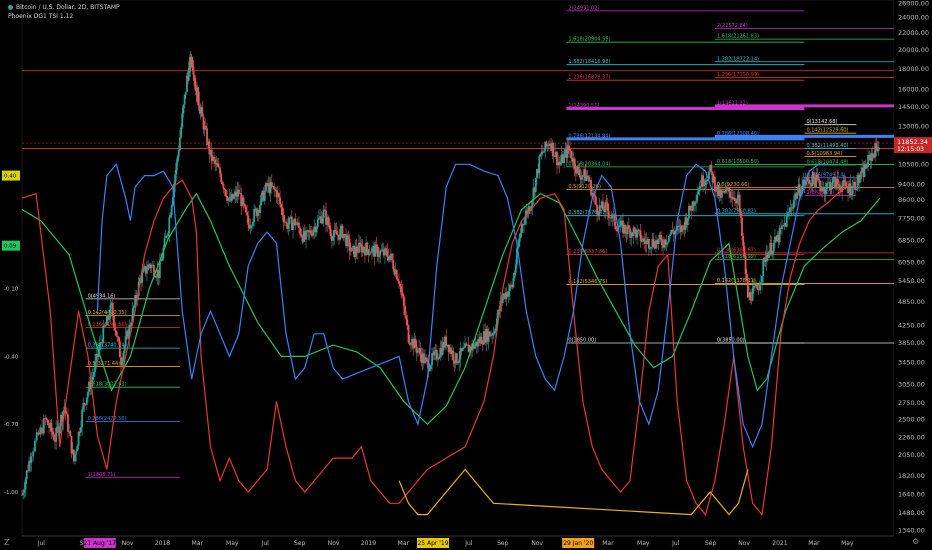  What do you see at coordinates (40, 16) in the screenshot?
I see `indicator-title: Phoenix DG1 TSI 1.12` at bounding box center [40, 16].